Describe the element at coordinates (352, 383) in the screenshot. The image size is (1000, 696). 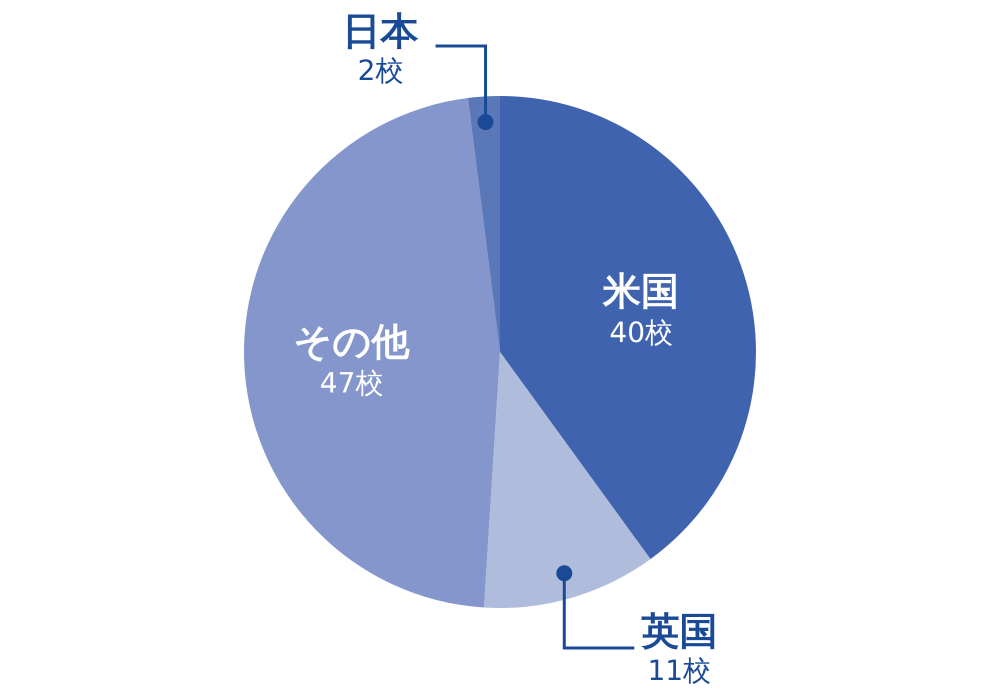
I see `data-label: 47校` at that location.